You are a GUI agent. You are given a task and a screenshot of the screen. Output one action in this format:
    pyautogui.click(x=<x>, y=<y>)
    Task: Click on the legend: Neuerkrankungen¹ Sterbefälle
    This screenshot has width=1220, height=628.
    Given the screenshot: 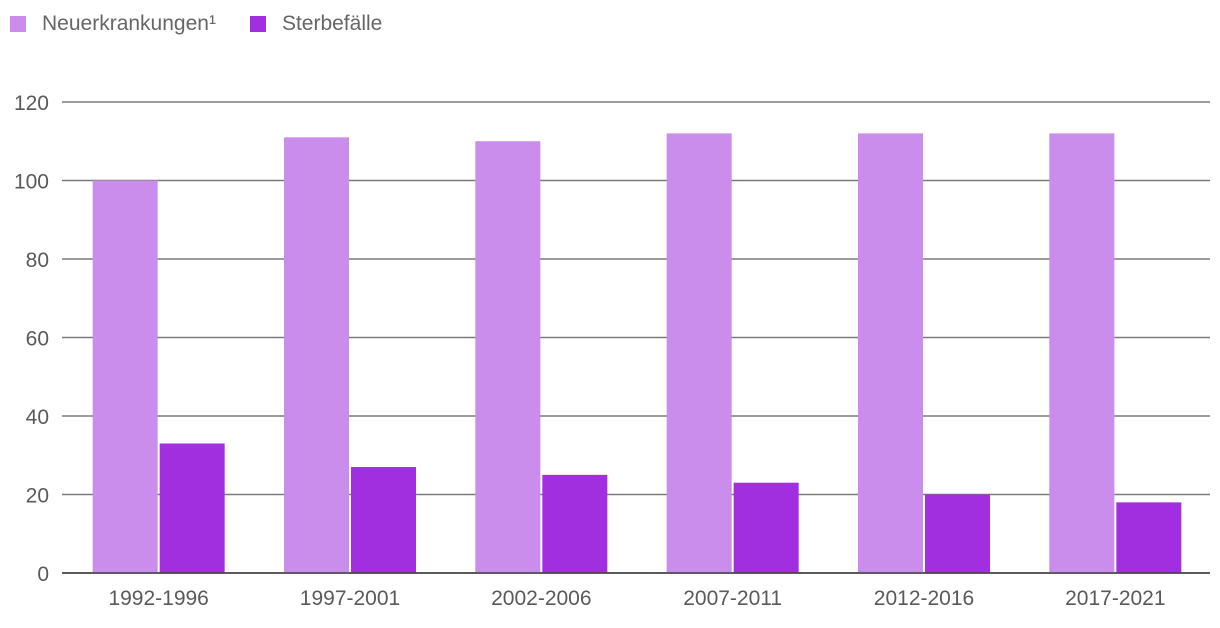 What is the action you would take?
    pyautogui.click(x=213, y=24)
    